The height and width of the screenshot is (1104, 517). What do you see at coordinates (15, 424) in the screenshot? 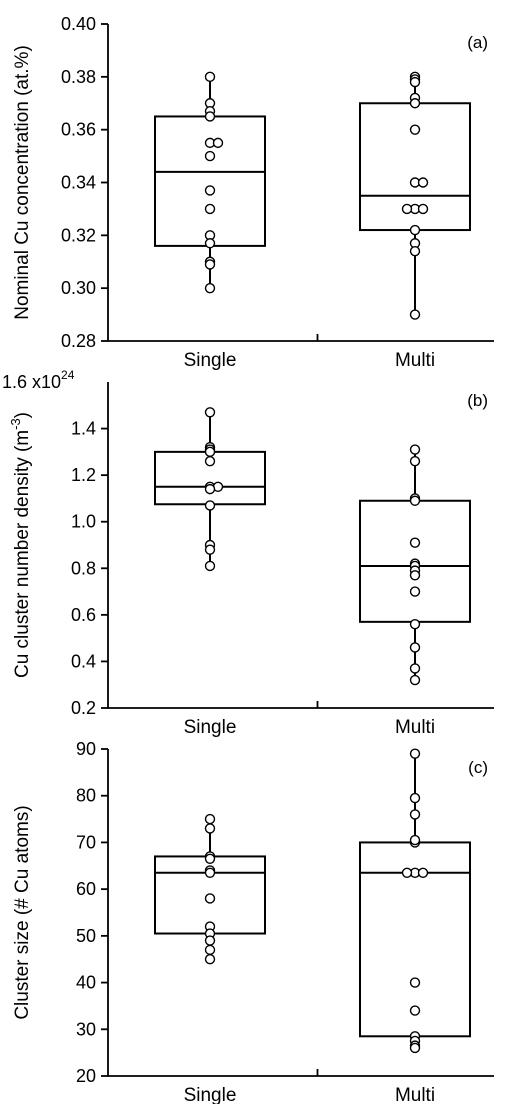
I see `y-axis-title-superscript: -3` at bounding box center [15, 424].